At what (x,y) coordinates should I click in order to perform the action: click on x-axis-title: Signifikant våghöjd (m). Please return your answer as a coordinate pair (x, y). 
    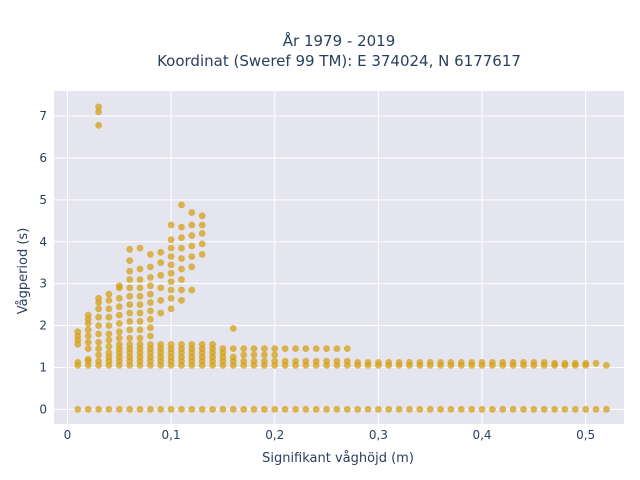
    Looking at the image, I should click on (338, 458).